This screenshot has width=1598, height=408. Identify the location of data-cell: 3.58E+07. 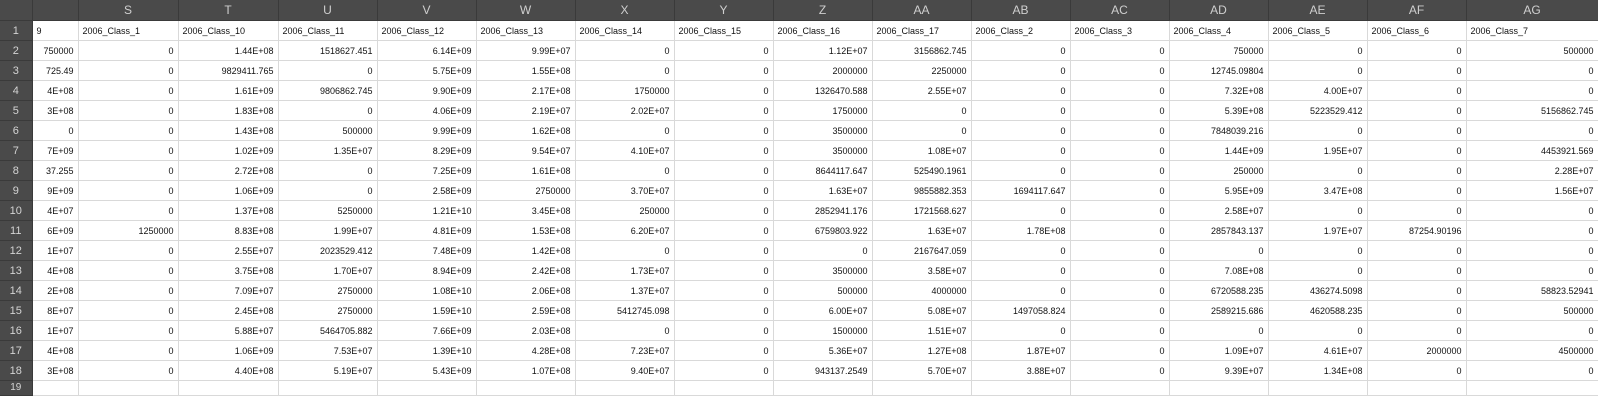
(922, 270).